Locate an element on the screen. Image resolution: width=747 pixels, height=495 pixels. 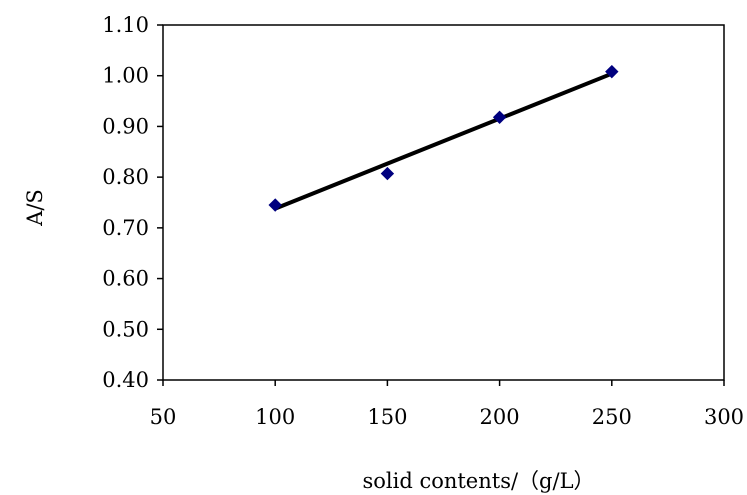
y-axis-title: A/S is located at coordinates (35, 208).